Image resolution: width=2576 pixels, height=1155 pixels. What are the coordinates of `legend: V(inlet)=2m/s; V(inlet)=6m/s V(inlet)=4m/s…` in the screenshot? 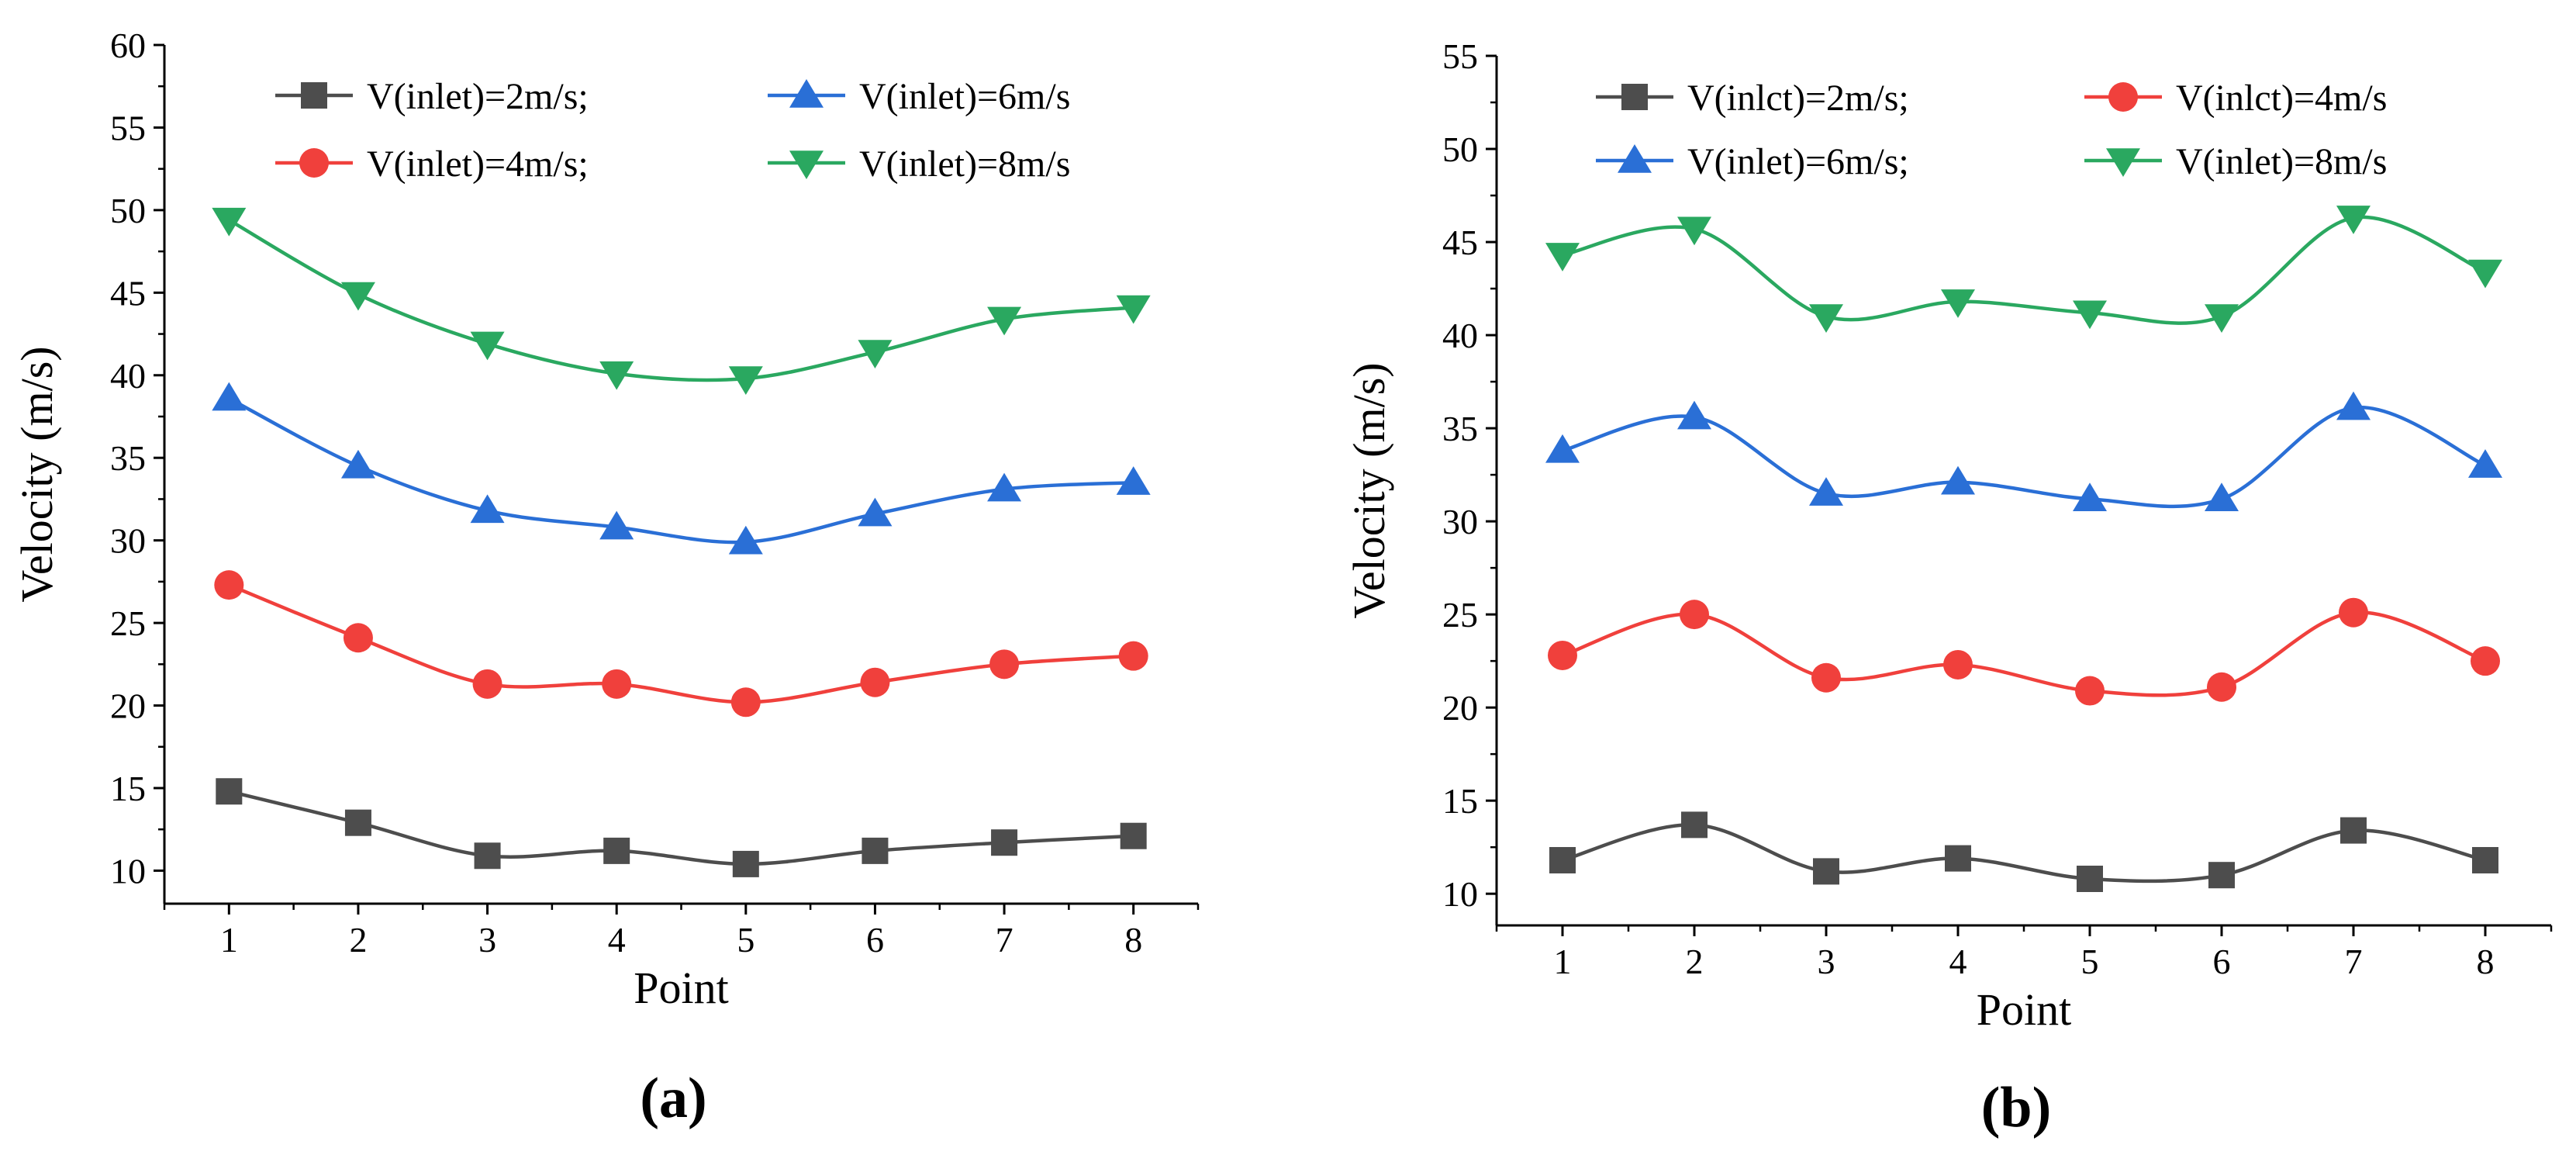 It's located at (673, 130).